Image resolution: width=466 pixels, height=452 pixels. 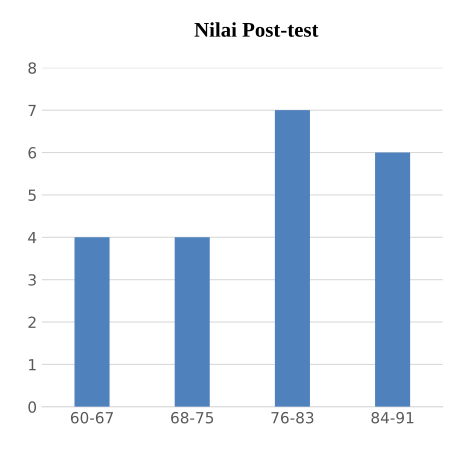 What do you see at coordinates (32, 153) in the screenshot?
I see `y-tick-label: 6` at bounding box center [32, 153].